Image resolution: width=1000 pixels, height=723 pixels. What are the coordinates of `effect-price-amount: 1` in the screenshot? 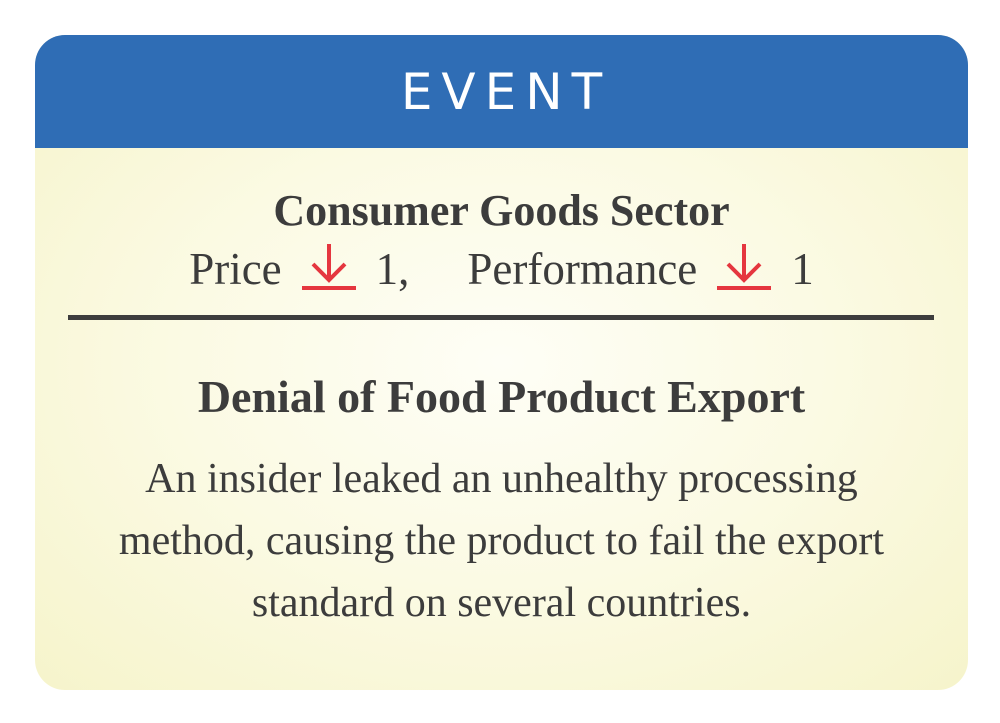 It's located at (387, 269).